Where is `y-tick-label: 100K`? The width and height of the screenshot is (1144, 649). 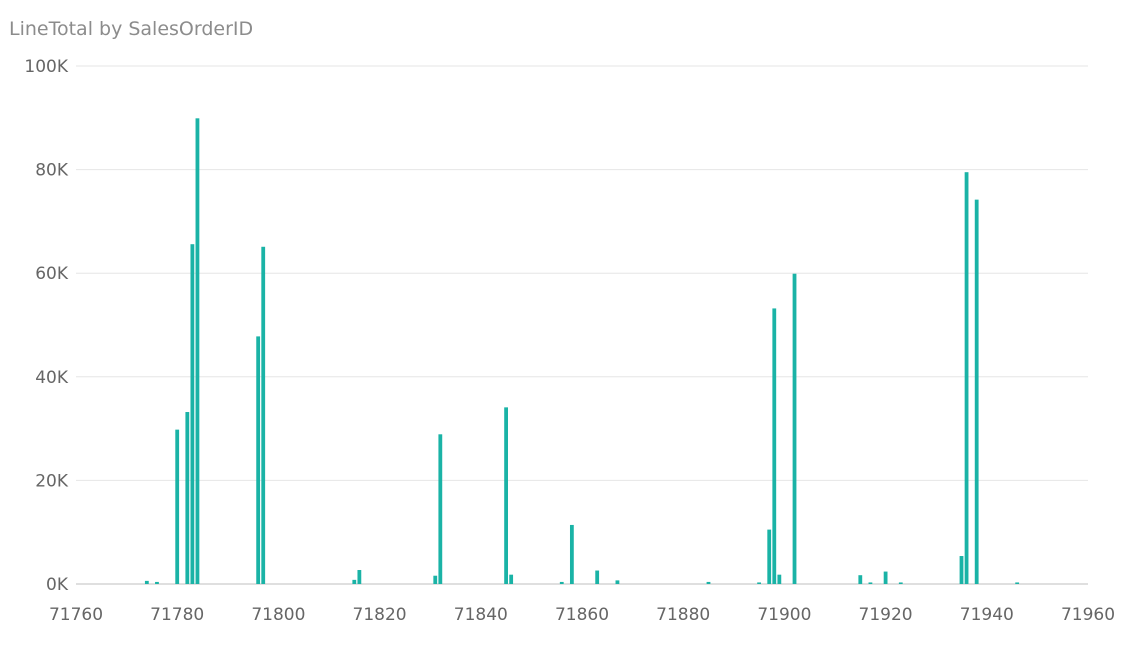 y-tick-label: 100K is located at coordinates (46, 67).